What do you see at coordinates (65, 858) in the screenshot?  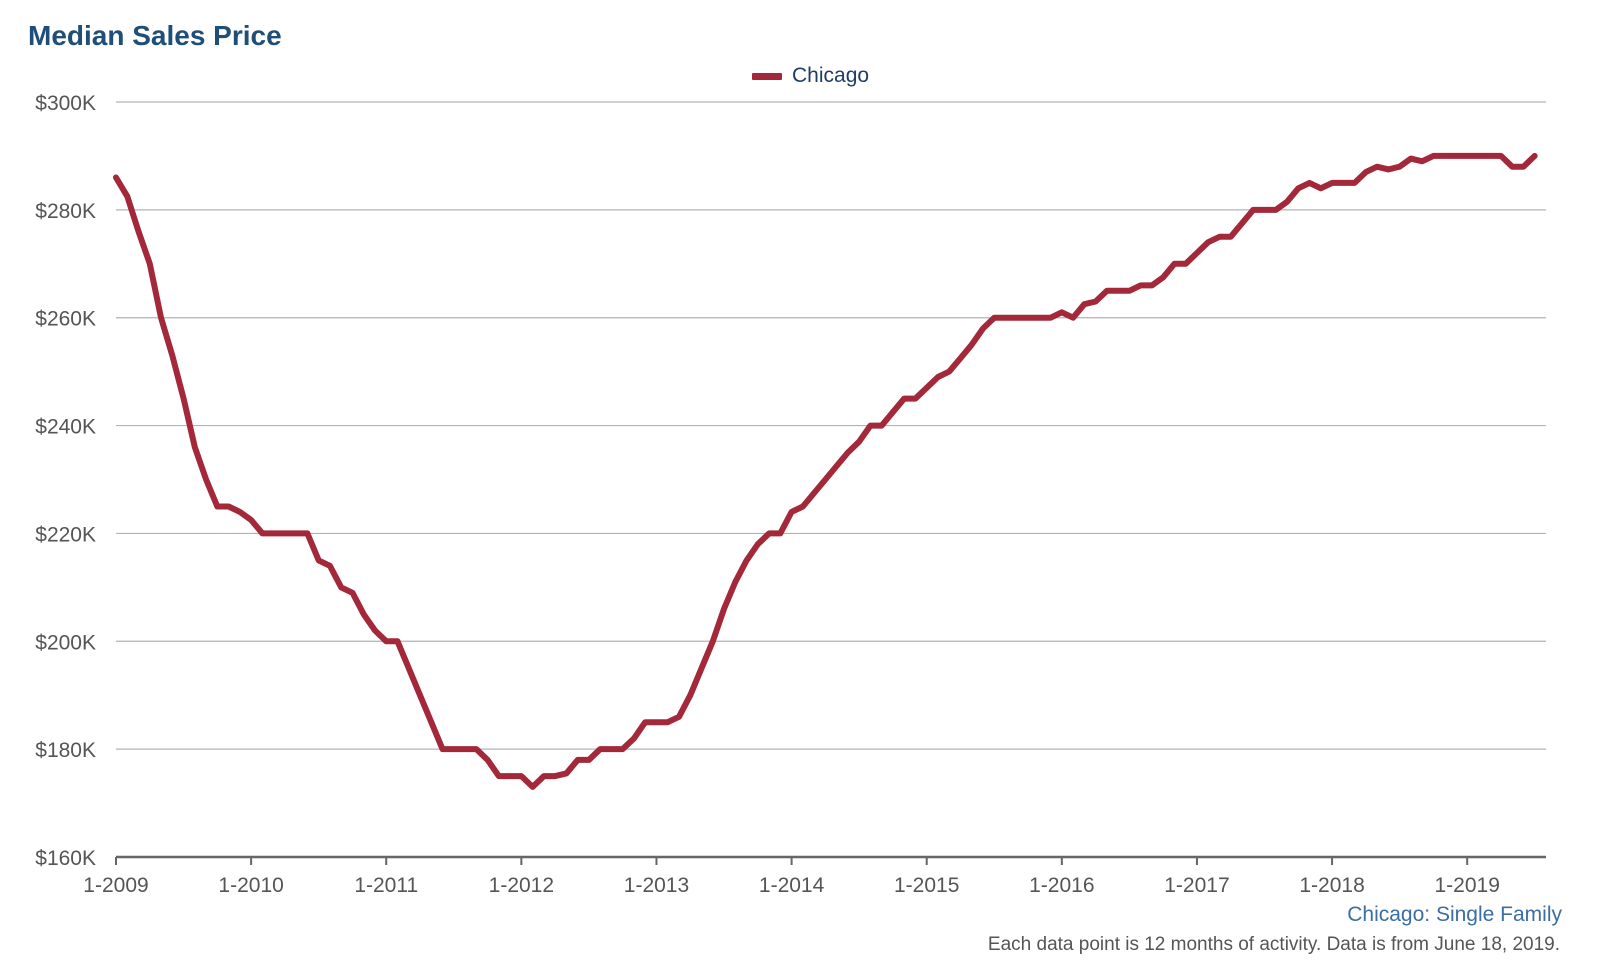 I see `y-tick-label: $160K` at bounding box center [65, 858].